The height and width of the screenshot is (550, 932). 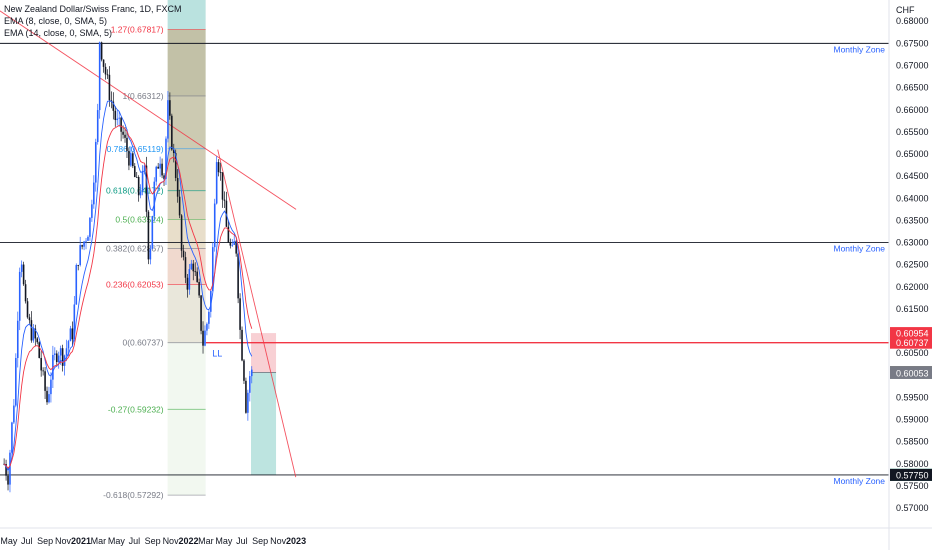 What do you see at coordinates (217, 353) in the screenshot?
I see `lower-low-label: LL` at bounding box center [217, 353].